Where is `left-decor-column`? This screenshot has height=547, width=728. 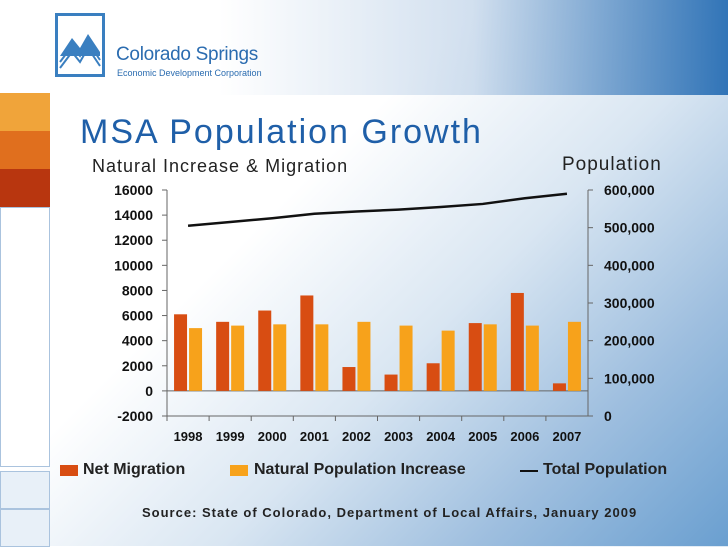
left-decor-column is located at coordinates (26, 273).